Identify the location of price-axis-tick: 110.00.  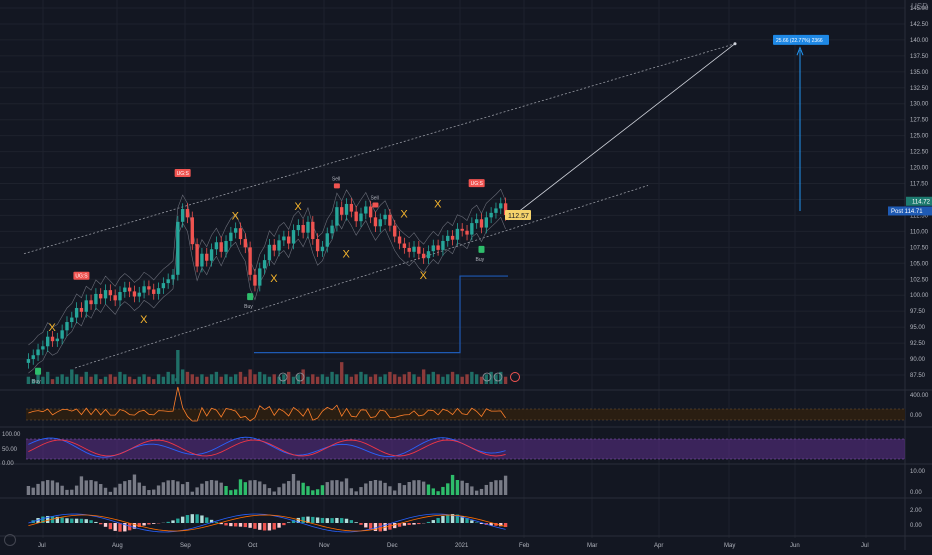
(919, 232).